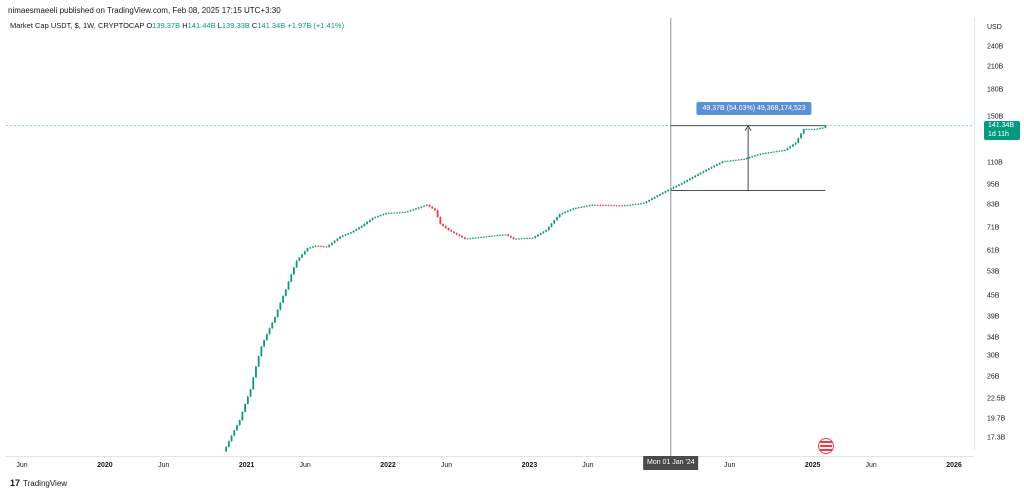 The width and height of the screenshot is (1024, 492). What do you see at coordinates (15, 483) in the screenshot?
I see `tradingview-logo-icon: 17` at bounding box center [15, 483].